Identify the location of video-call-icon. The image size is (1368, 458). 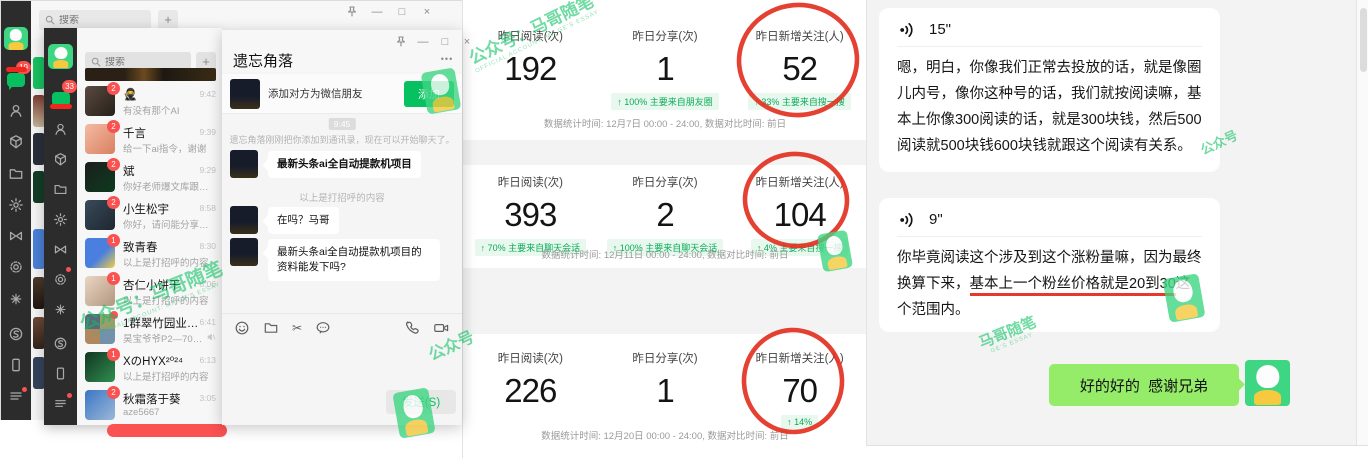
(441, 328).